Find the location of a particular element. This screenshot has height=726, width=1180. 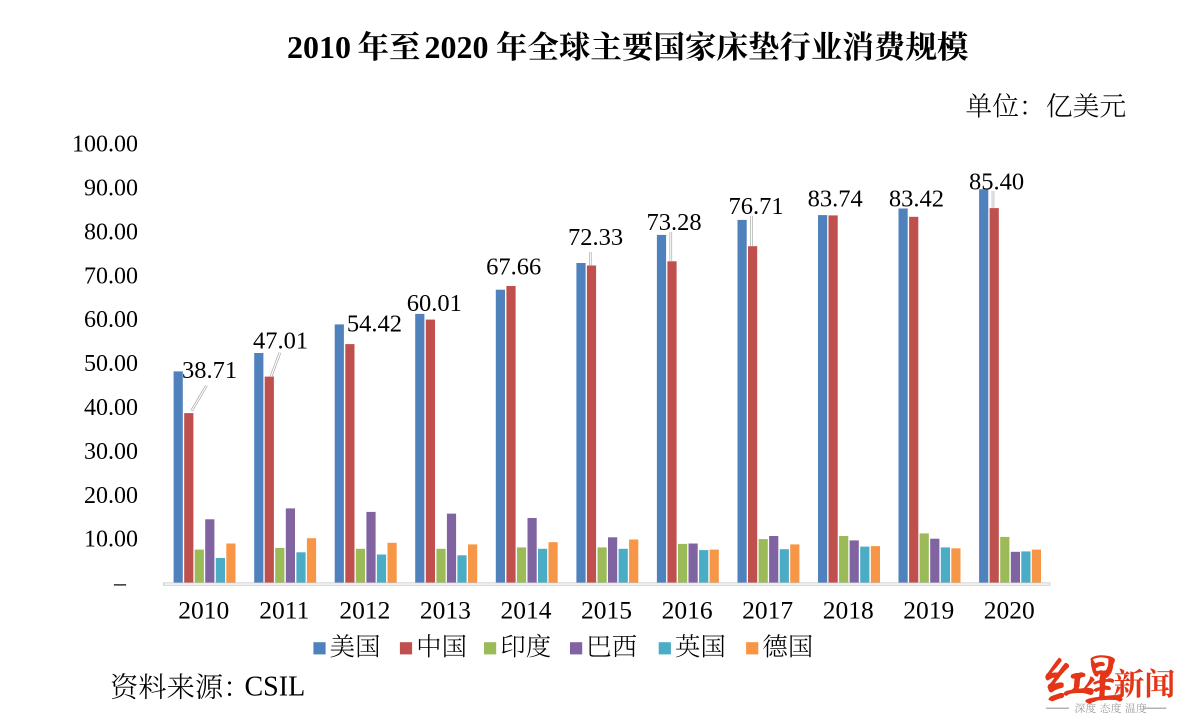

svg-text: 73.28 is located at coordinates (673, 222).